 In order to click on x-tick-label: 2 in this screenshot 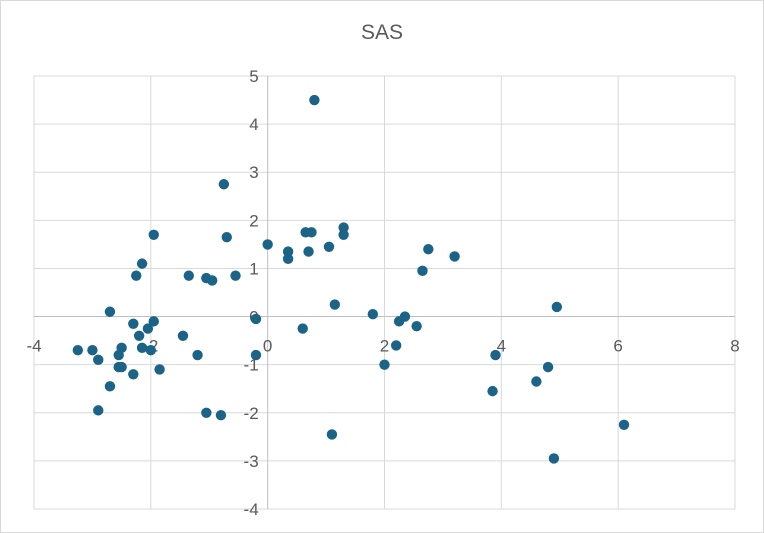, I will do `click(384, 346)`.